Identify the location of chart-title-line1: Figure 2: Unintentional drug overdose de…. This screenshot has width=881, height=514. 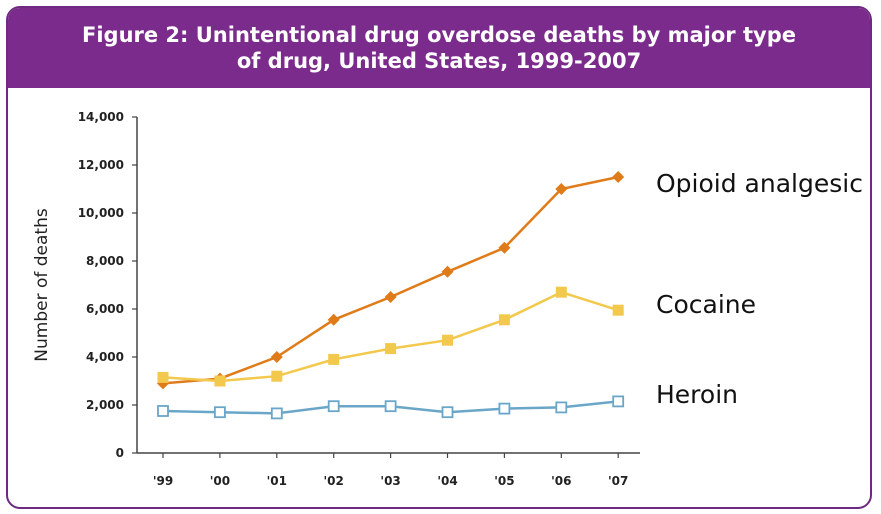
(439, 35).